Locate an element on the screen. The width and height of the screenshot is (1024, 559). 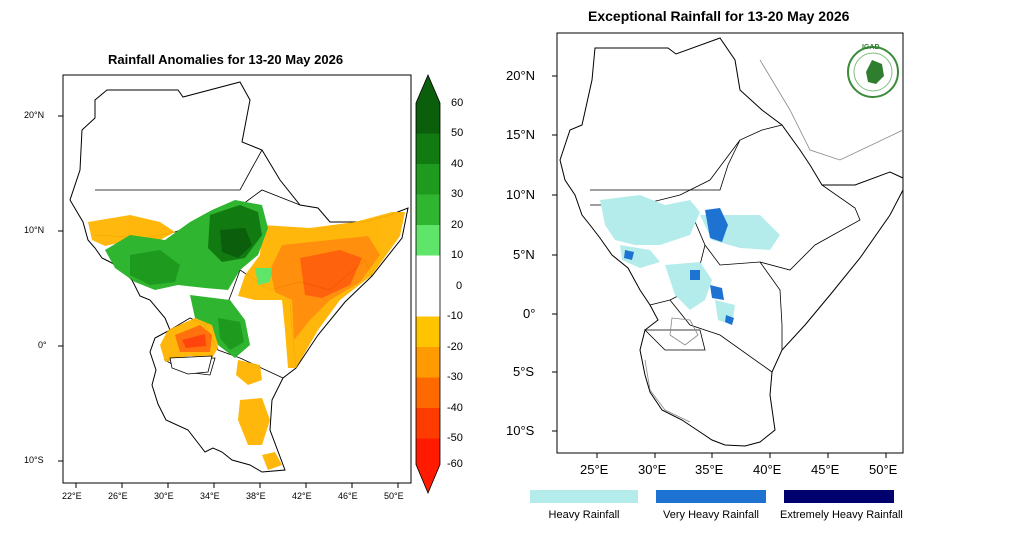
legend-swatch-very-heavy is located at coordinates (711, 496).